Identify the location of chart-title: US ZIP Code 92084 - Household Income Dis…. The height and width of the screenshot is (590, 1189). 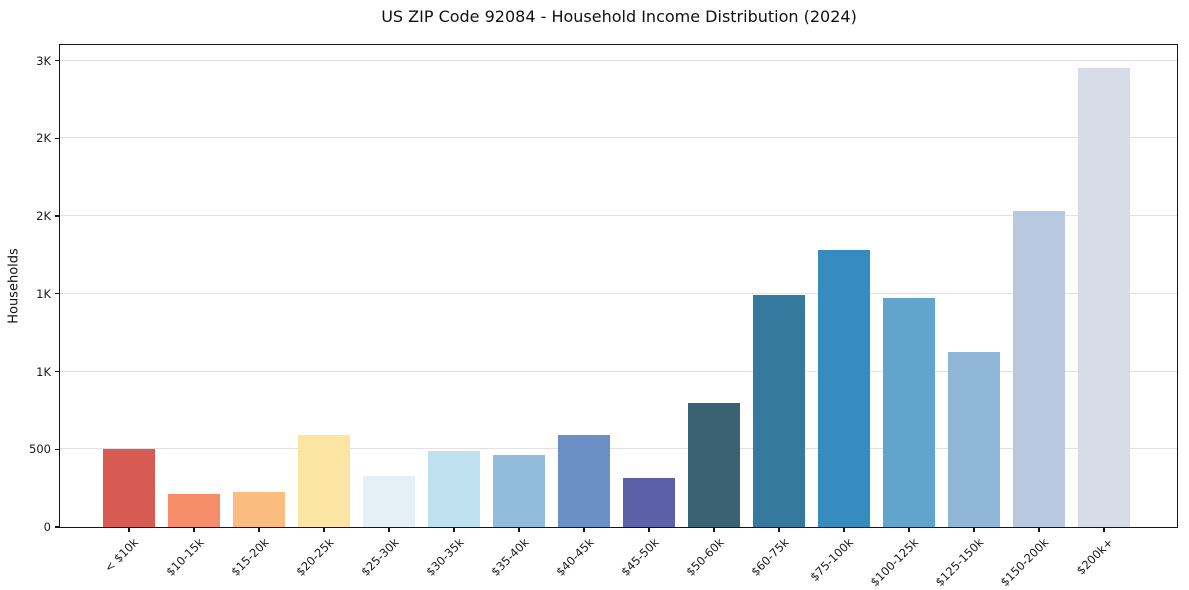
(619, 16).